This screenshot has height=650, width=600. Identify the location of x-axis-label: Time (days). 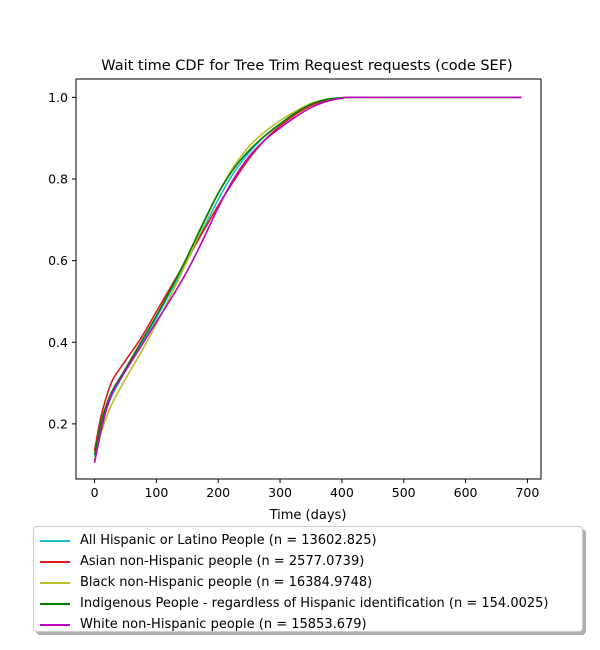
(308, 515).